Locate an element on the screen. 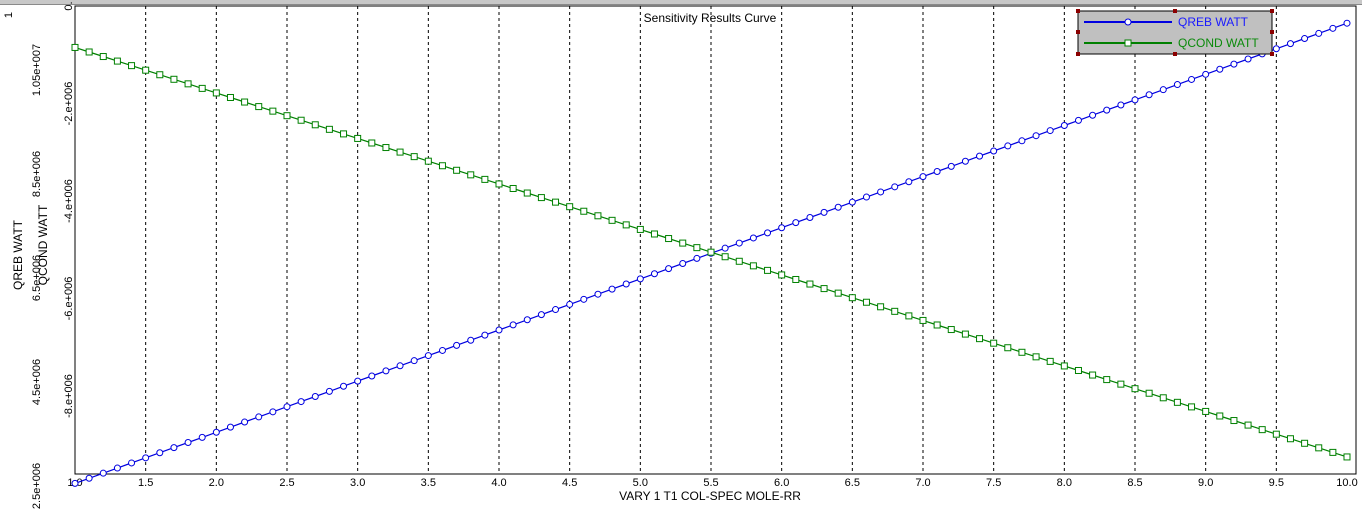 The image size is (1362, 514). x-tick-label: 6.0 is located at coordinates (781, 483).